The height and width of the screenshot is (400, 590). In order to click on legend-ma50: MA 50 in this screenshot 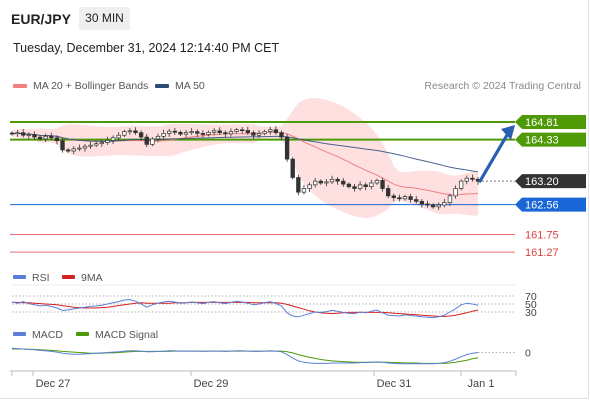, I will do `click(180, 86)`.